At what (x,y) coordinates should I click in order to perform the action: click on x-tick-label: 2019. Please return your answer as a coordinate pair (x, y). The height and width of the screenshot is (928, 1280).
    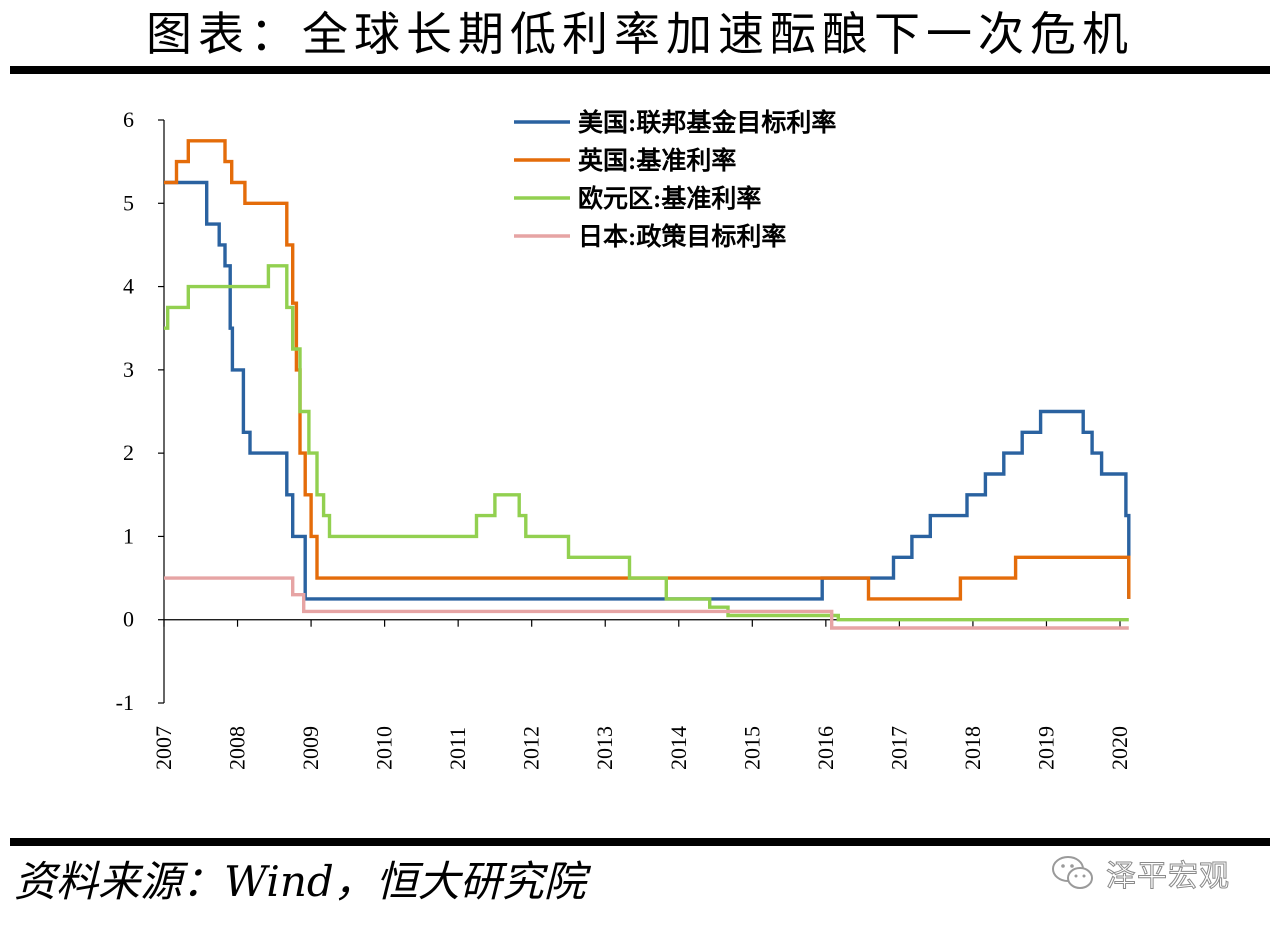
    Looking at the image, I should click on (1045, 748).